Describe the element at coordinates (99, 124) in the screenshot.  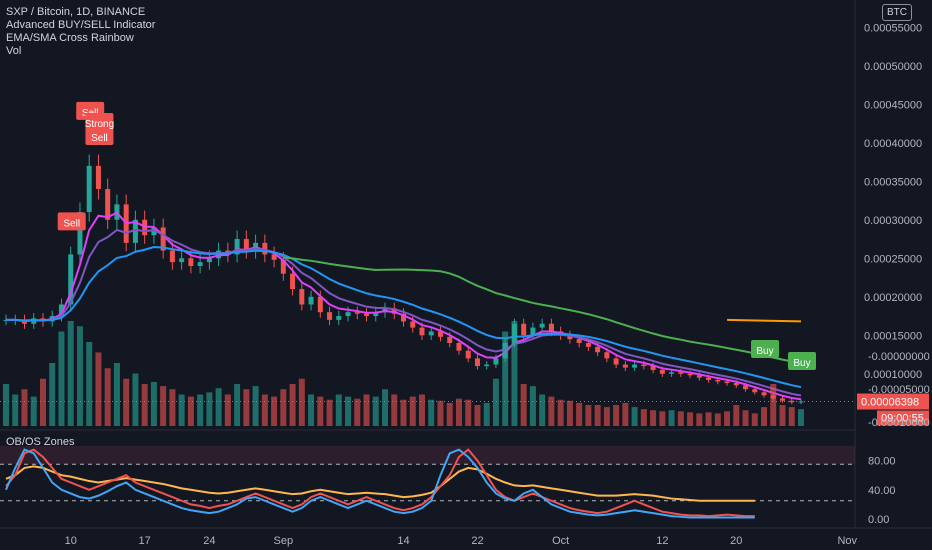
I see `signal-text: Strong` at that location.